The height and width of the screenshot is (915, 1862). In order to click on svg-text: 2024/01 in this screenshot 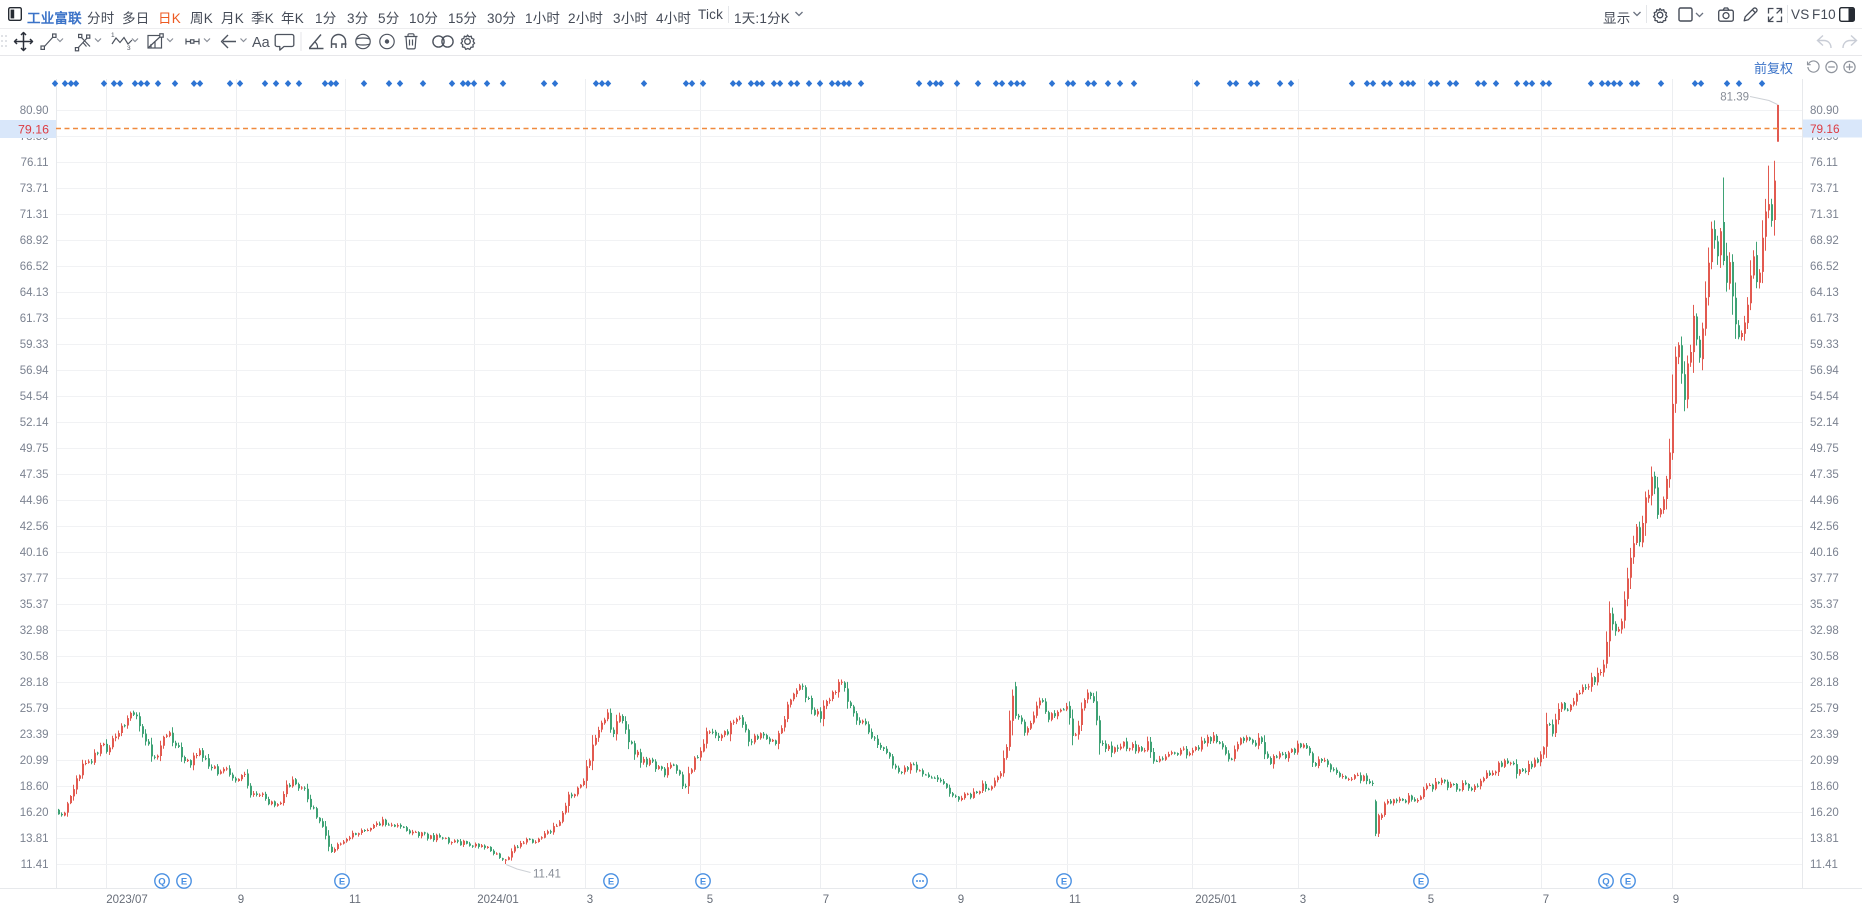, I will do `click(498, 900)`.